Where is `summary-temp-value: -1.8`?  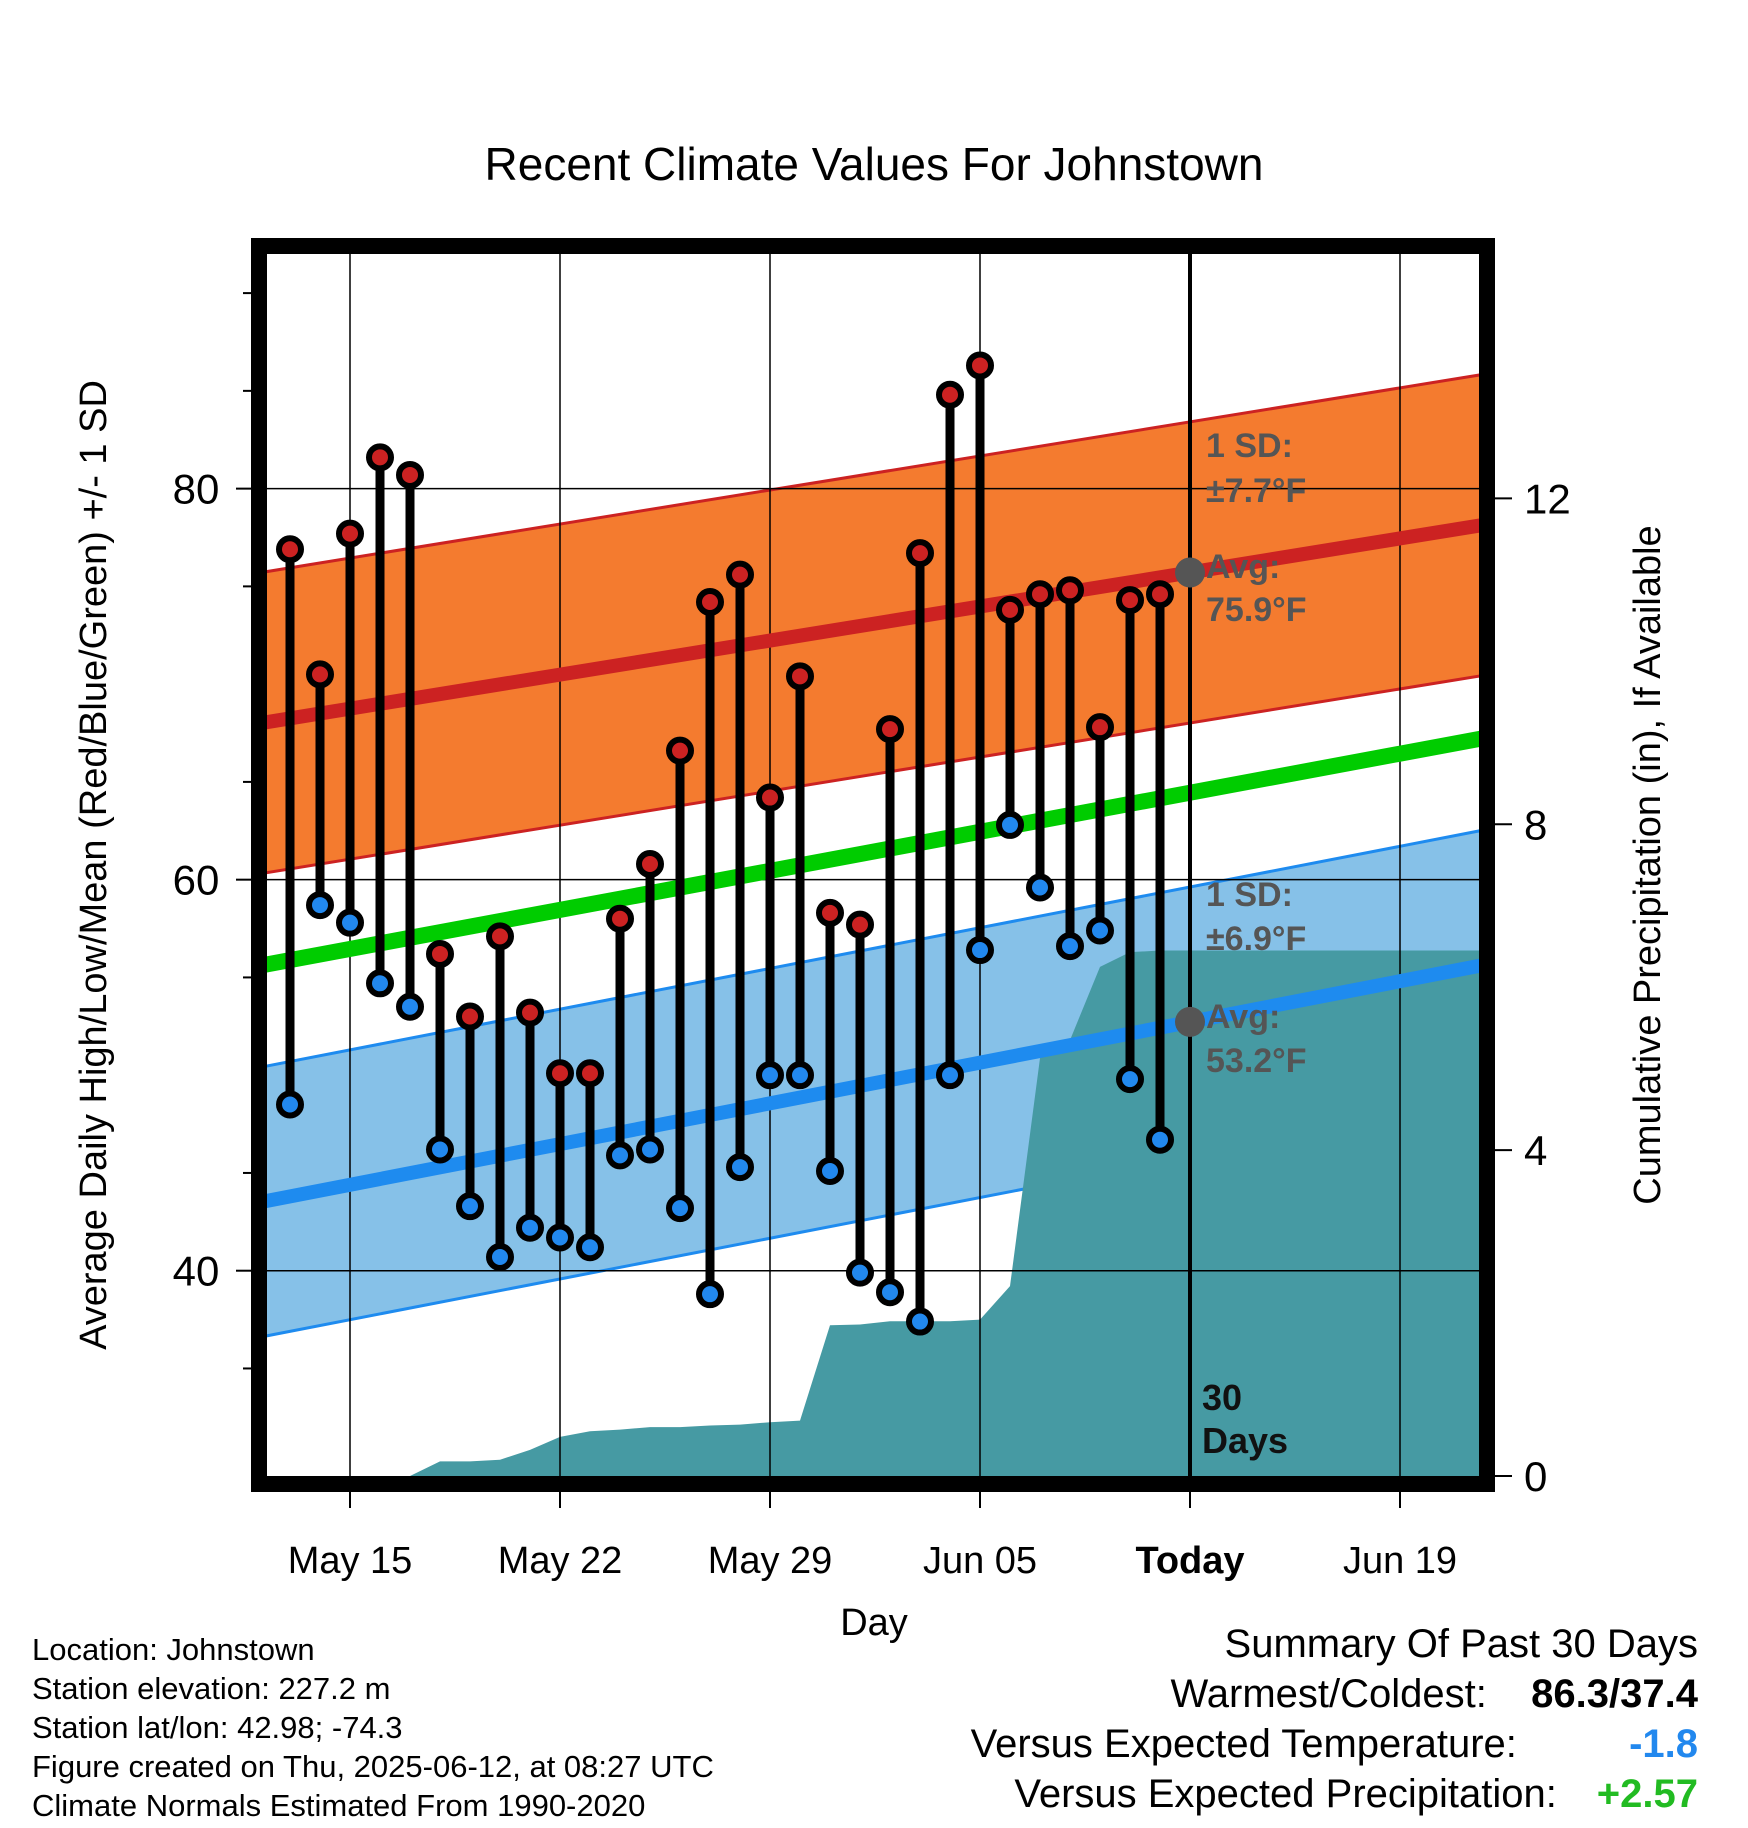 summary-temp-value: -1.8 is located at coordinates (1663, 1744).